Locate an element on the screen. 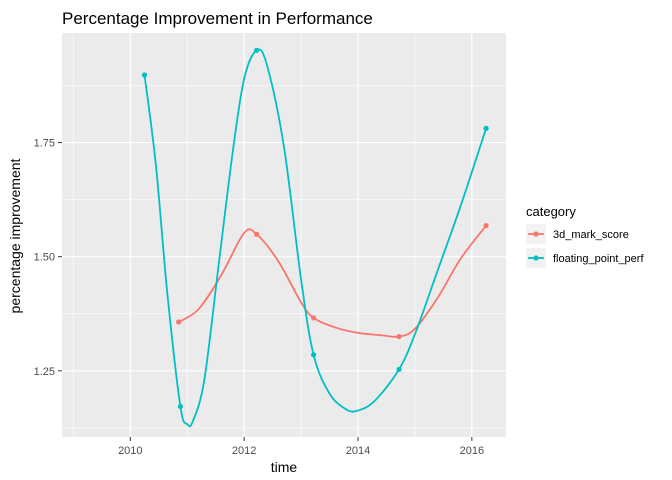  x-tick-label: 2010 is located at coordinates (130, 451).